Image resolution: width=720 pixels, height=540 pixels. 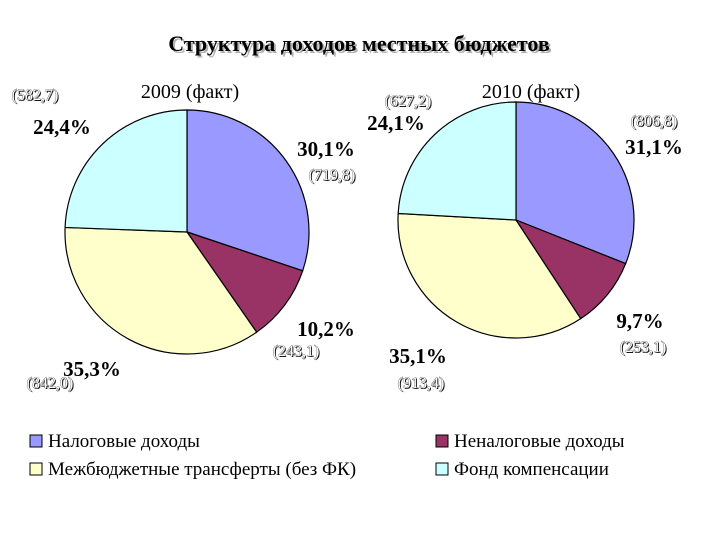 I want to click on chart-title: Структура доходов местных бюджетов, so click(x=359, y=43).